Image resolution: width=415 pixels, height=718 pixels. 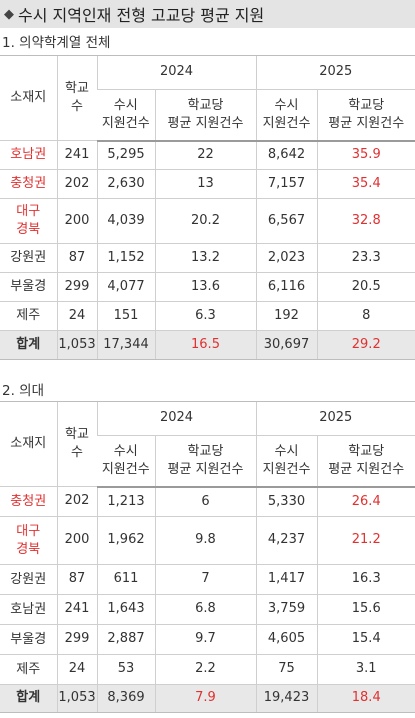 What do you see at coordinates (23, 391) in the screenshot?
I see `section-title-2: 2. 의대` at bounding box center [23, 391].